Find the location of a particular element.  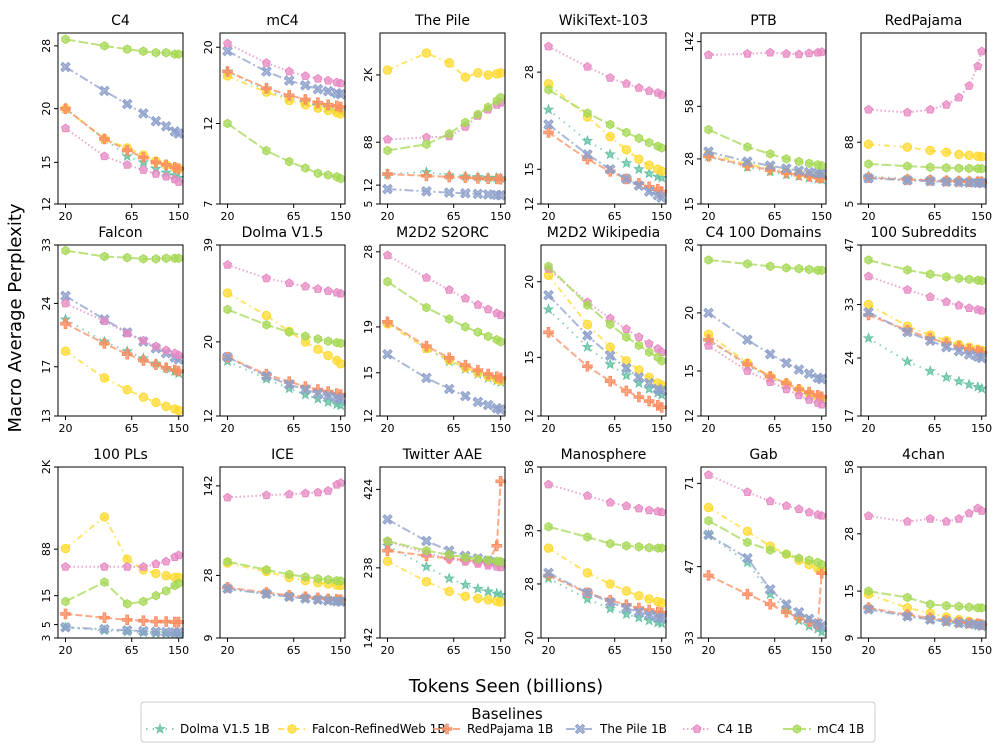

series-line-c4-1b is located at coordinates (605, 310).